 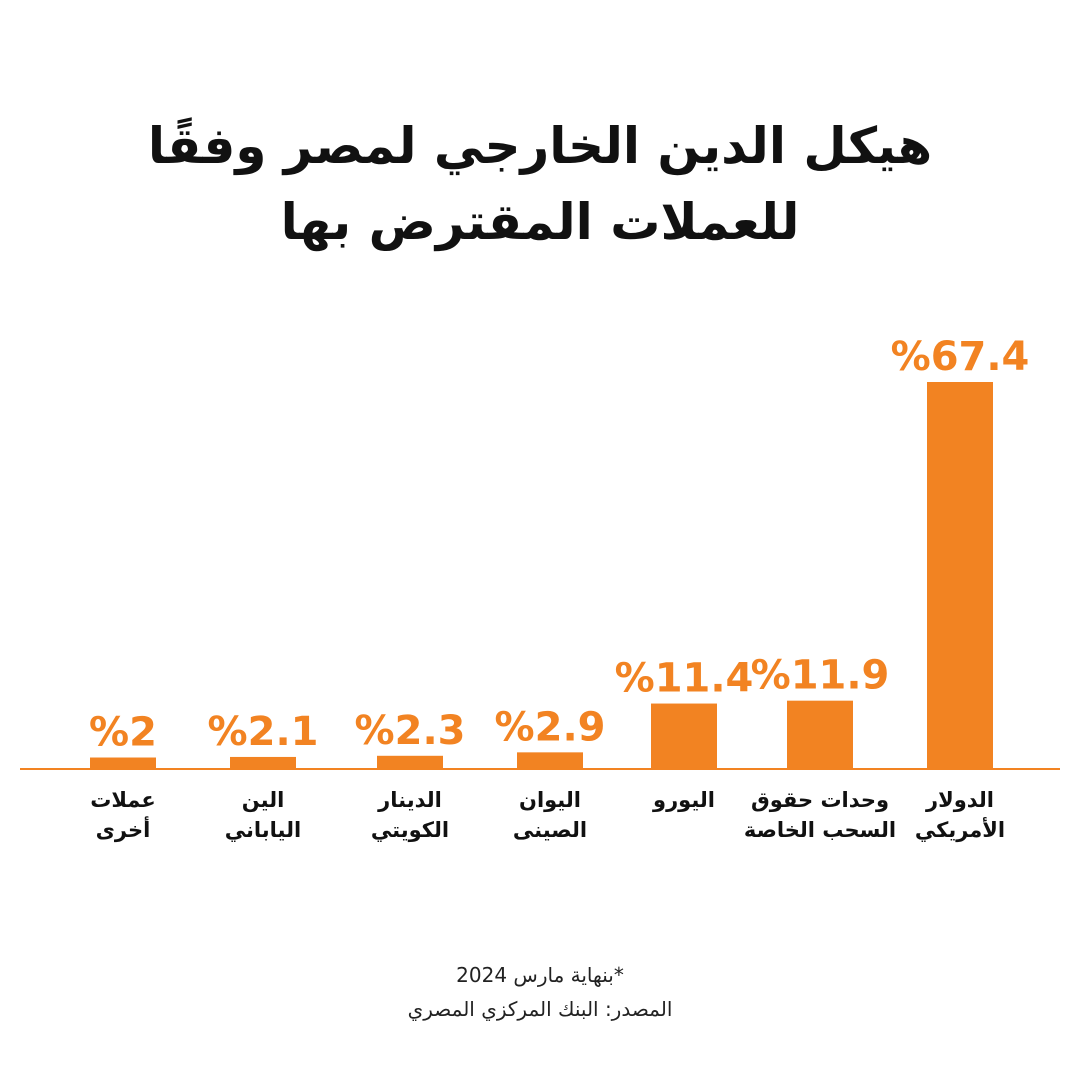 I want to click on category-tick-label: الدولار, so click(x=959, y=800).